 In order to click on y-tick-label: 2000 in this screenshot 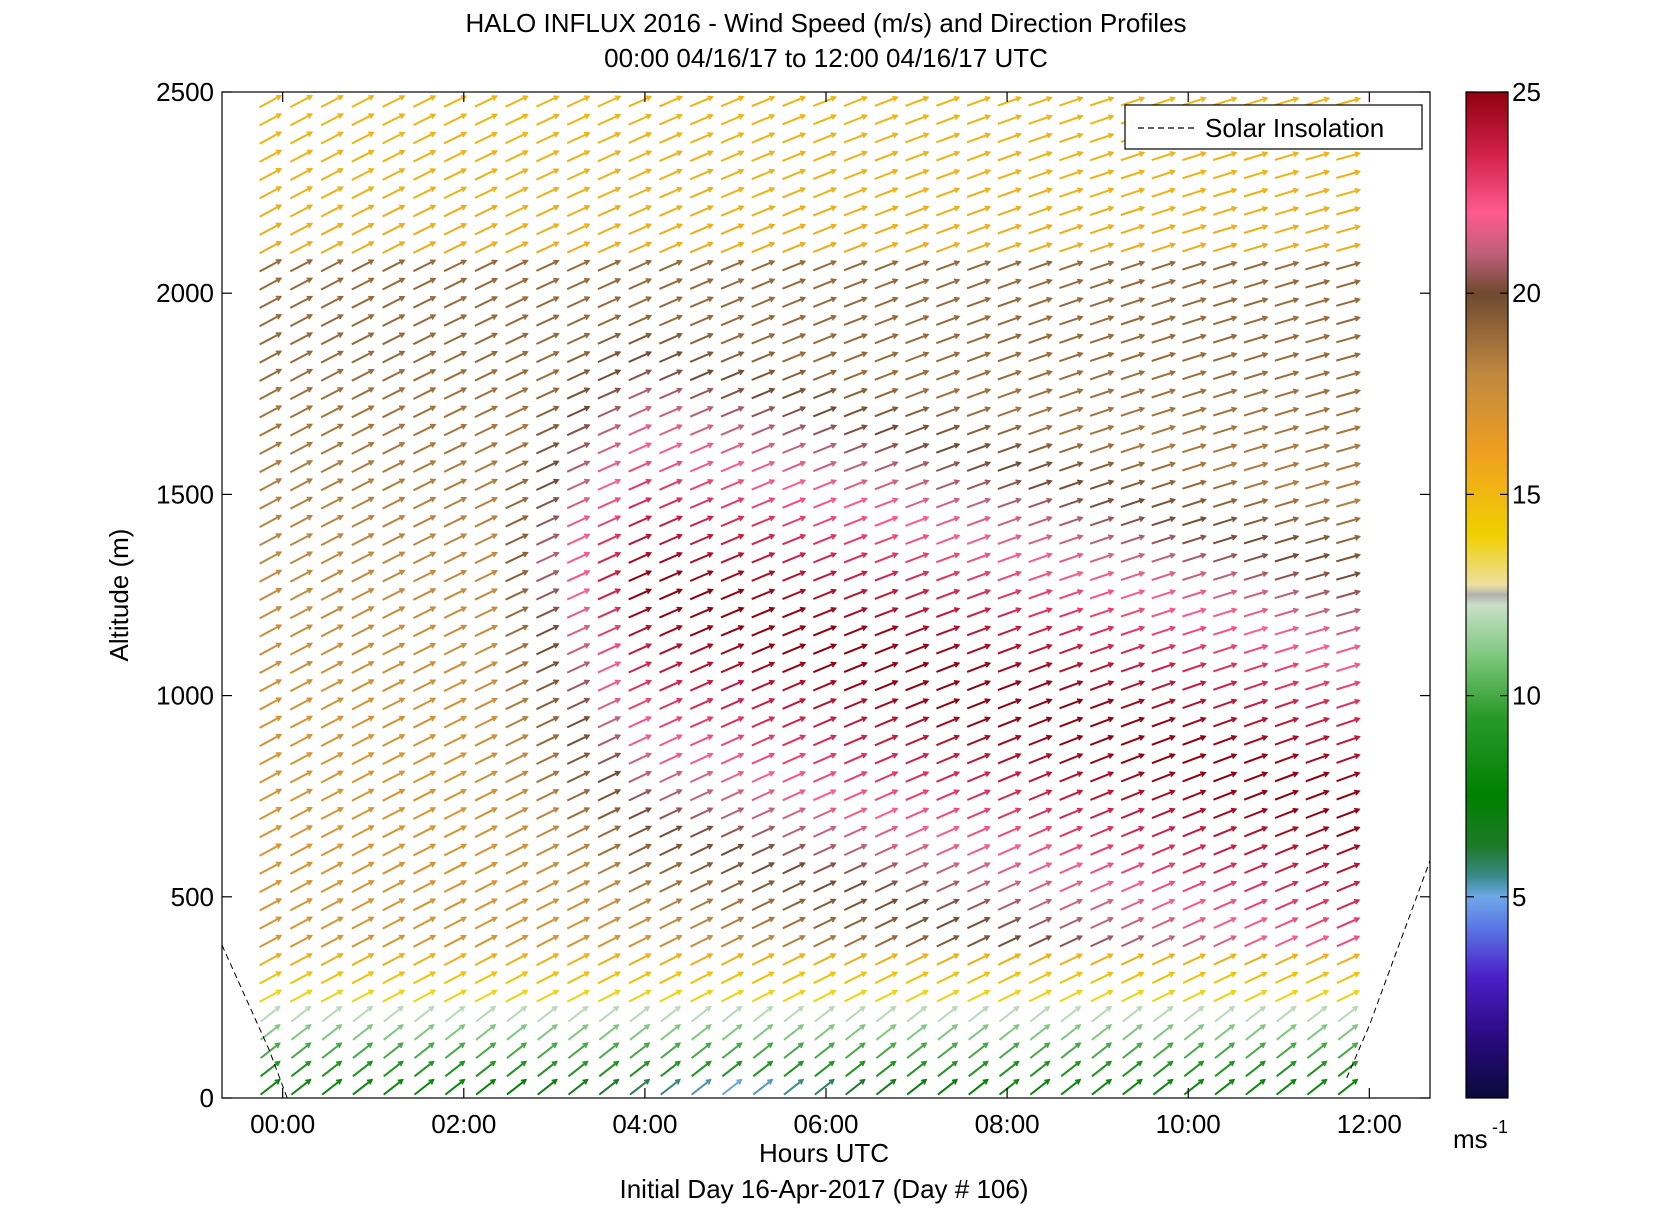, I will do `click(185, 293)`.